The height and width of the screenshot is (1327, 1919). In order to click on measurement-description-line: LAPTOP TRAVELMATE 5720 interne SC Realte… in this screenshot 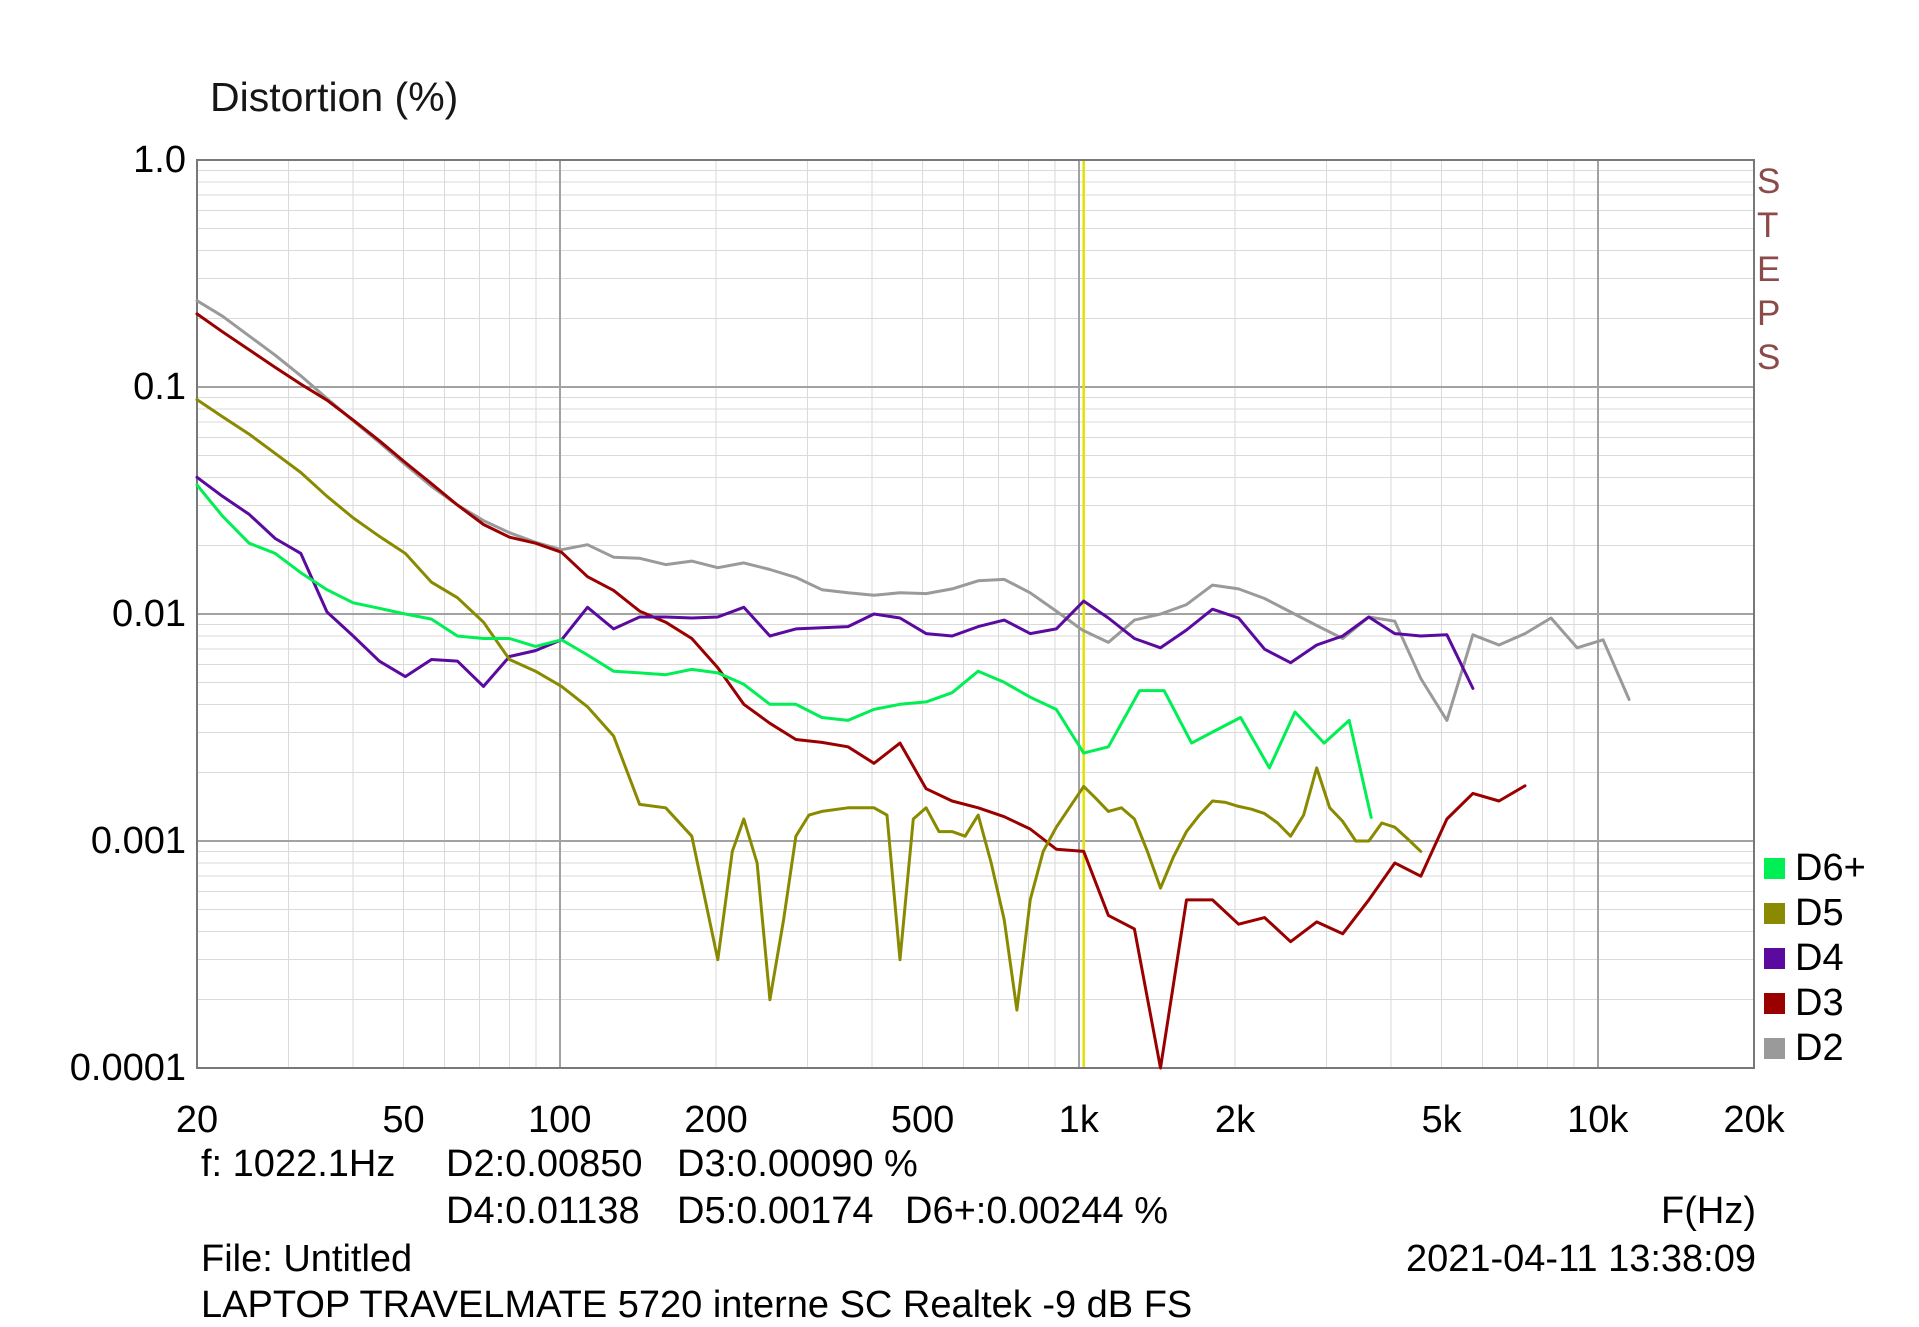, I will do `click(697, 1305)`.